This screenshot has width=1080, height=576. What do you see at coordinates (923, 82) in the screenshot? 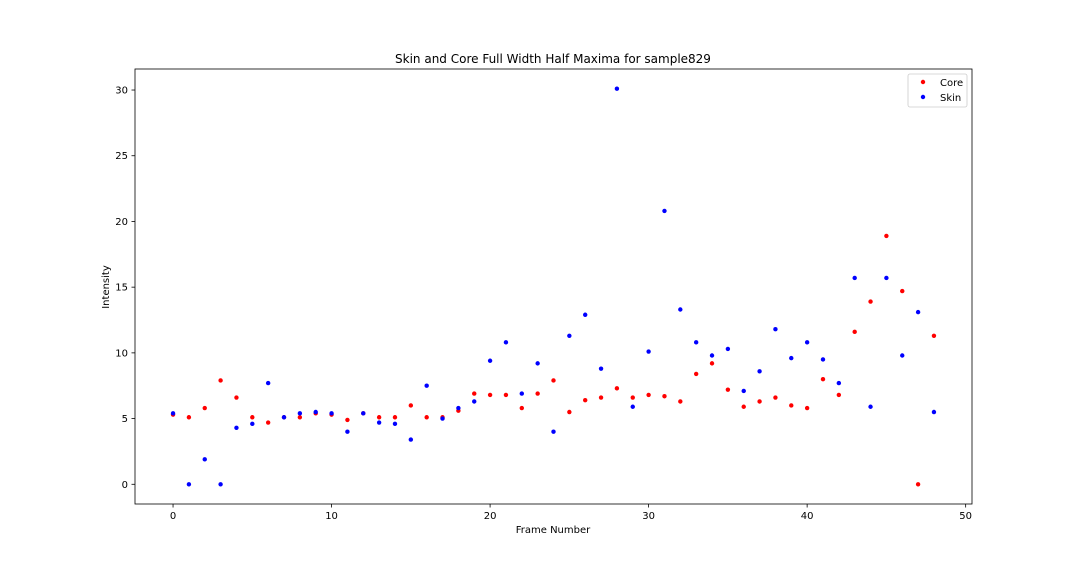
I see `legend-marker-core` at bounding box center [923, 82].